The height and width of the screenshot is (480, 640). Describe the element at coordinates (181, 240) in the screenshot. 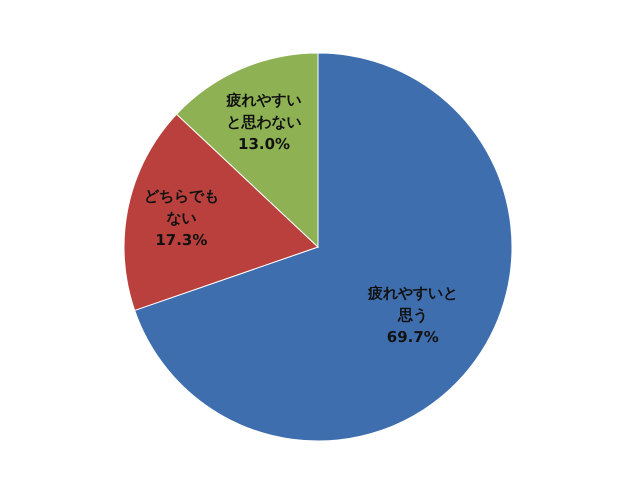

I see `data-label: 17.3%` at that location.